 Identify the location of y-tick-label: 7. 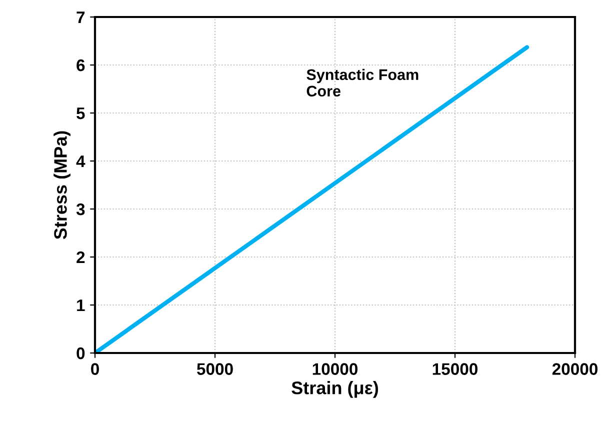
(80, 18).